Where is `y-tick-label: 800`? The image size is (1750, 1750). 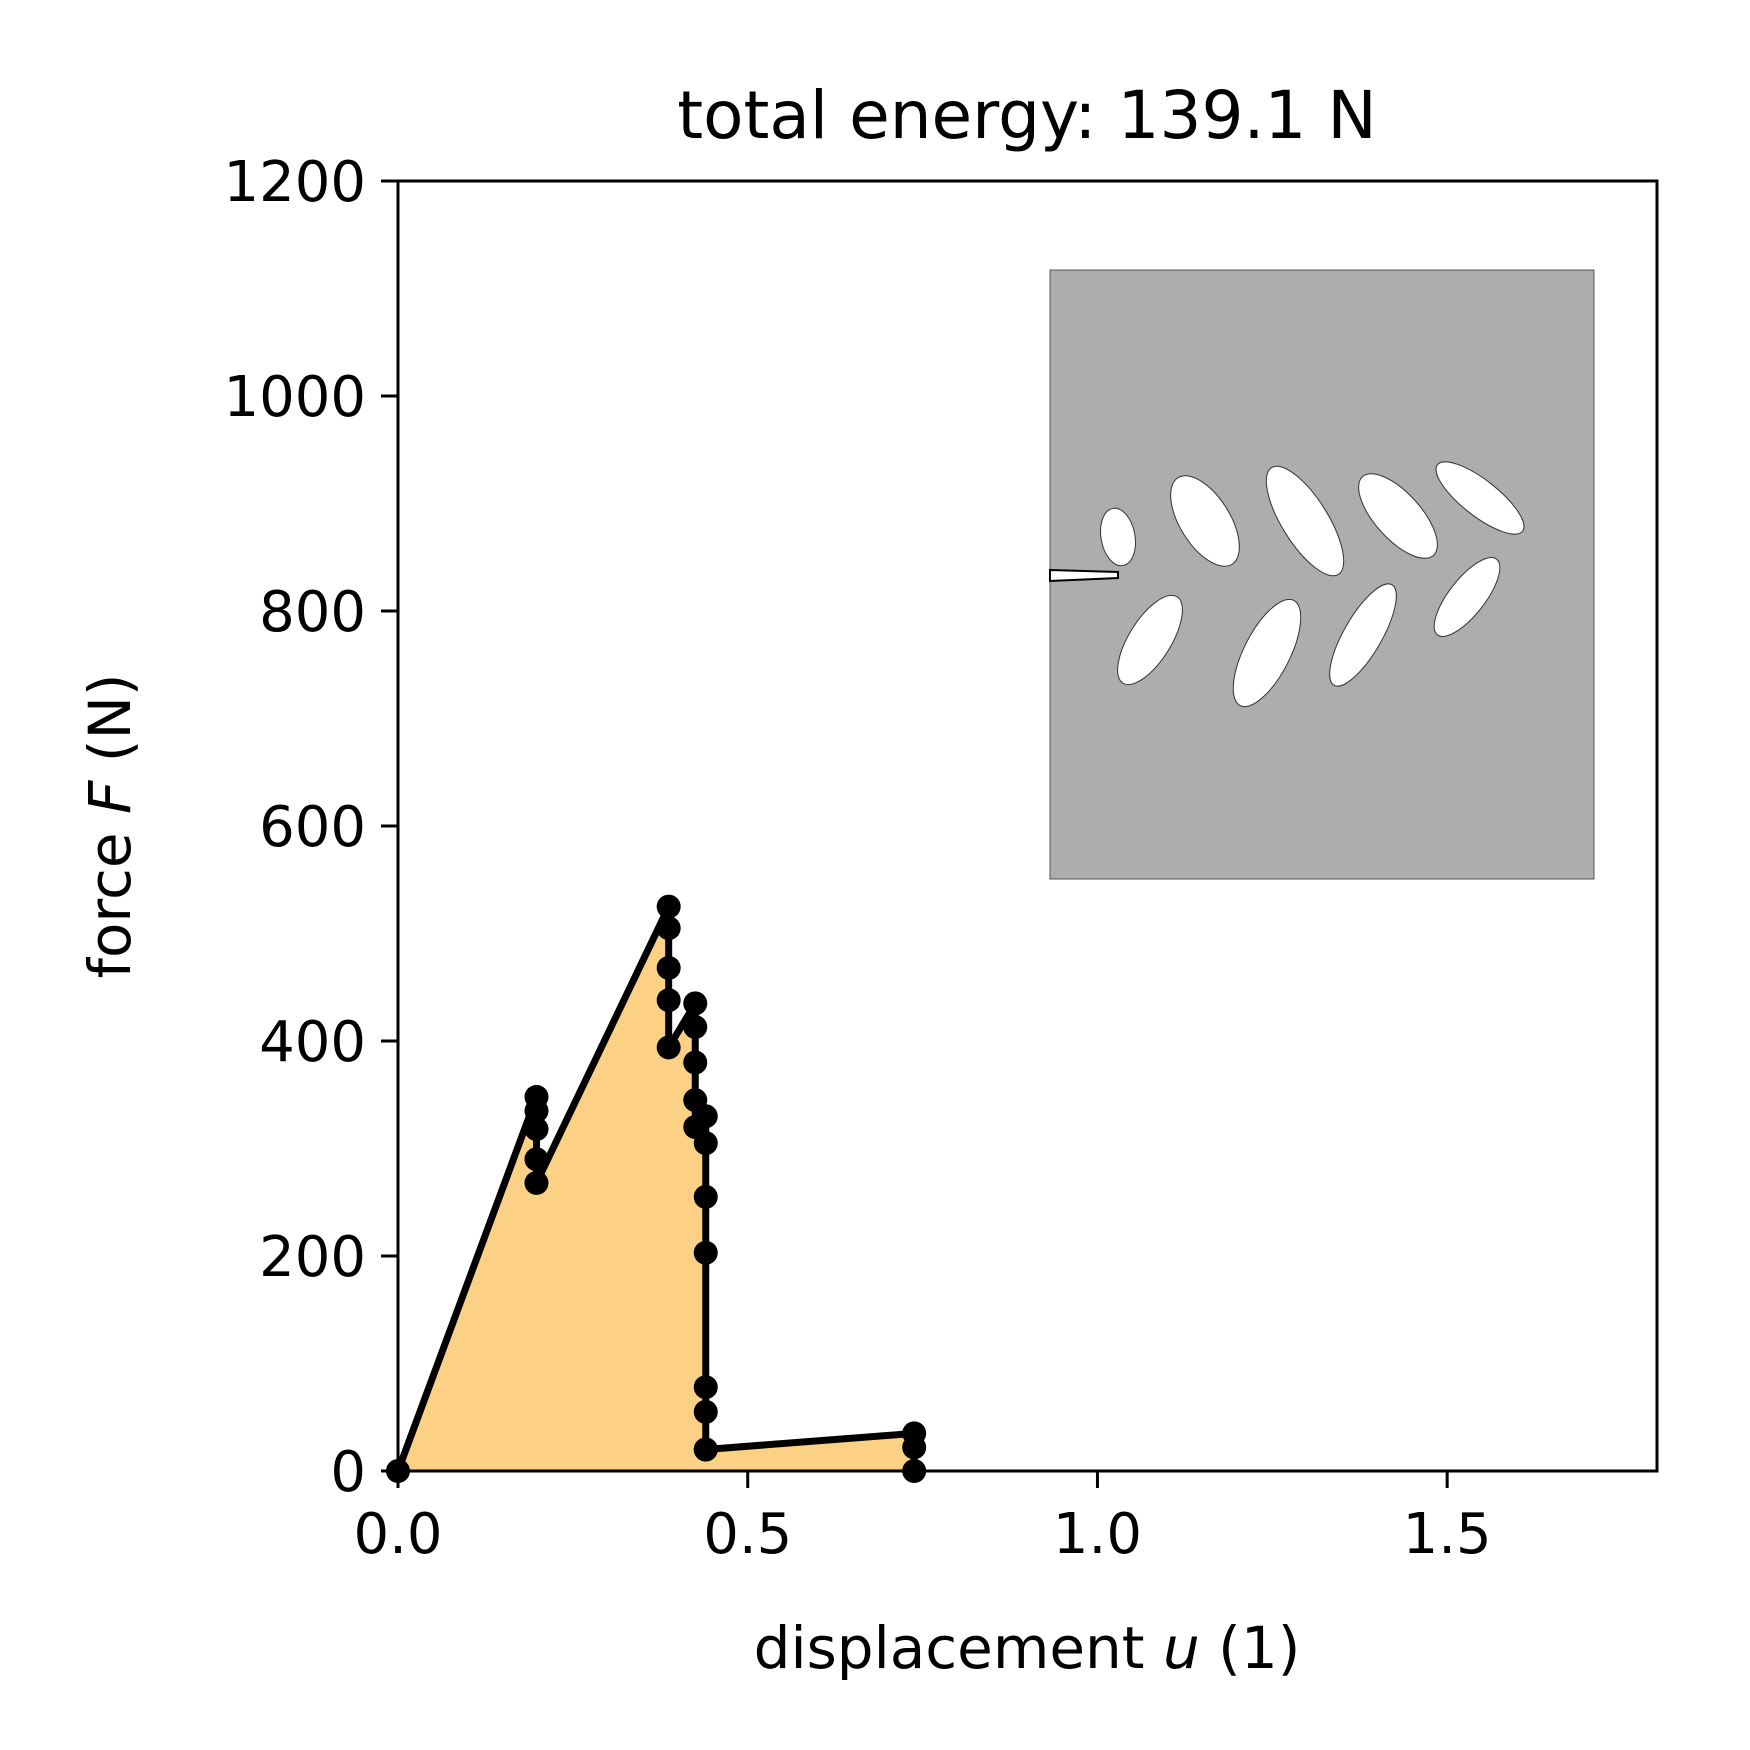
y-tick-label: 800 is located at coordinates (312, 612).